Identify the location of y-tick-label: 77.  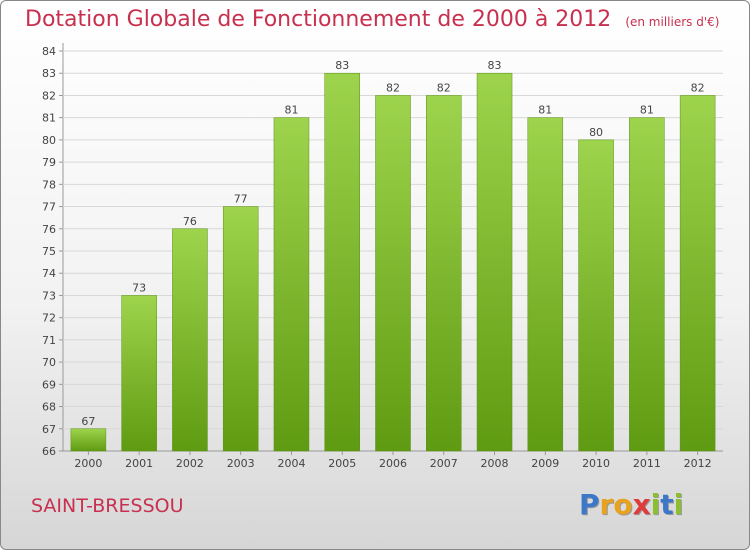
(49, 207).